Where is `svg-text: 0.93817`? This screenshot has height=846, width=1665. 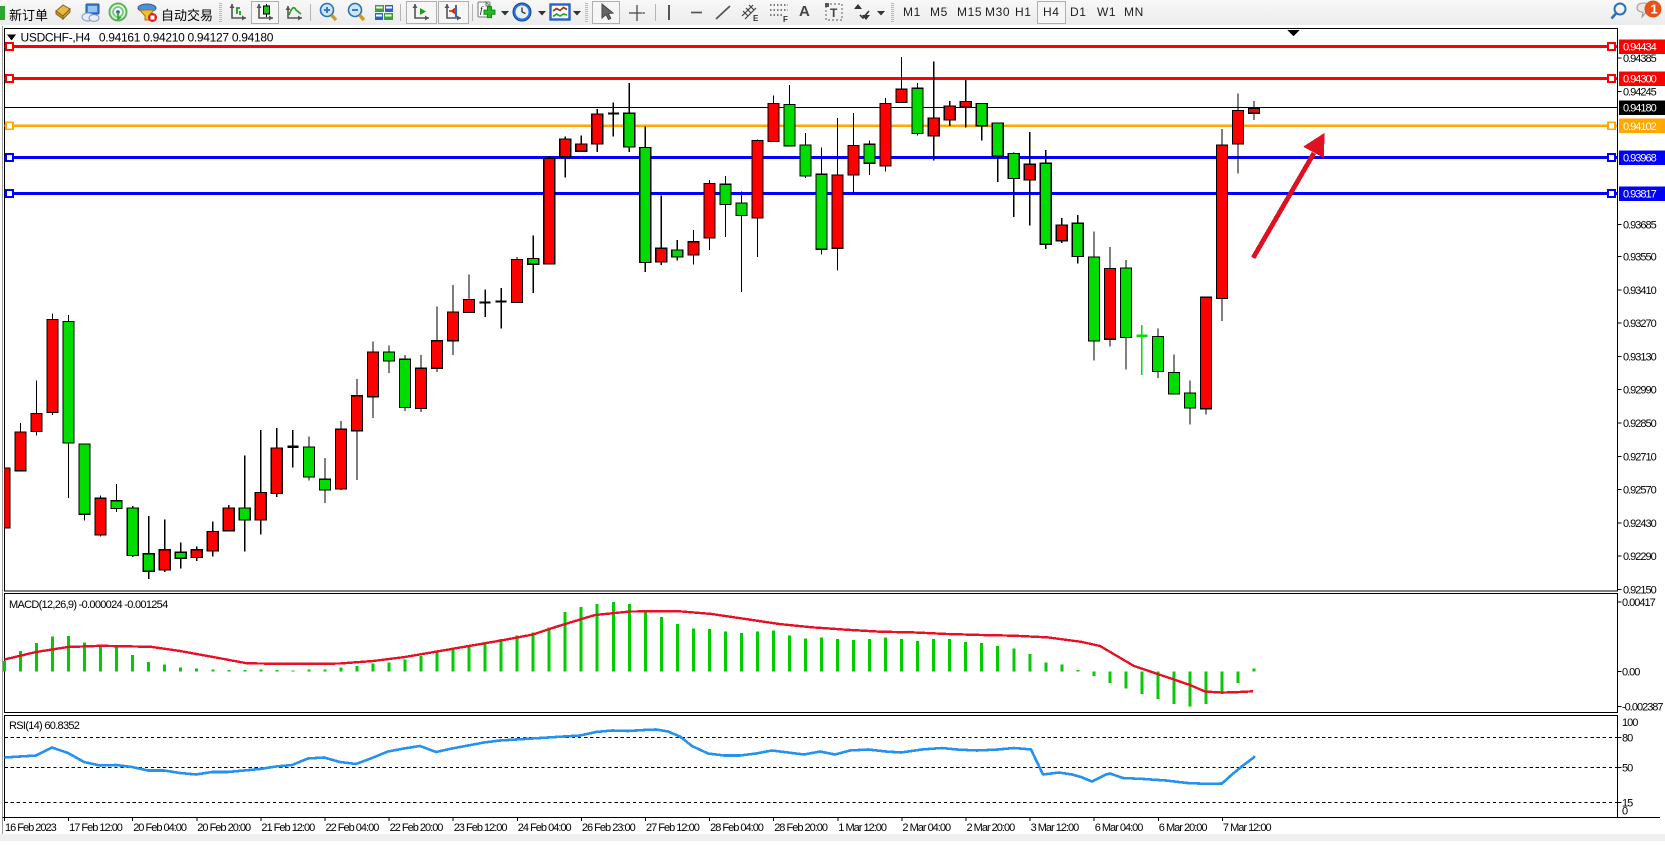 svg-text: 0.93817 is located at coordinates (1640, 195).